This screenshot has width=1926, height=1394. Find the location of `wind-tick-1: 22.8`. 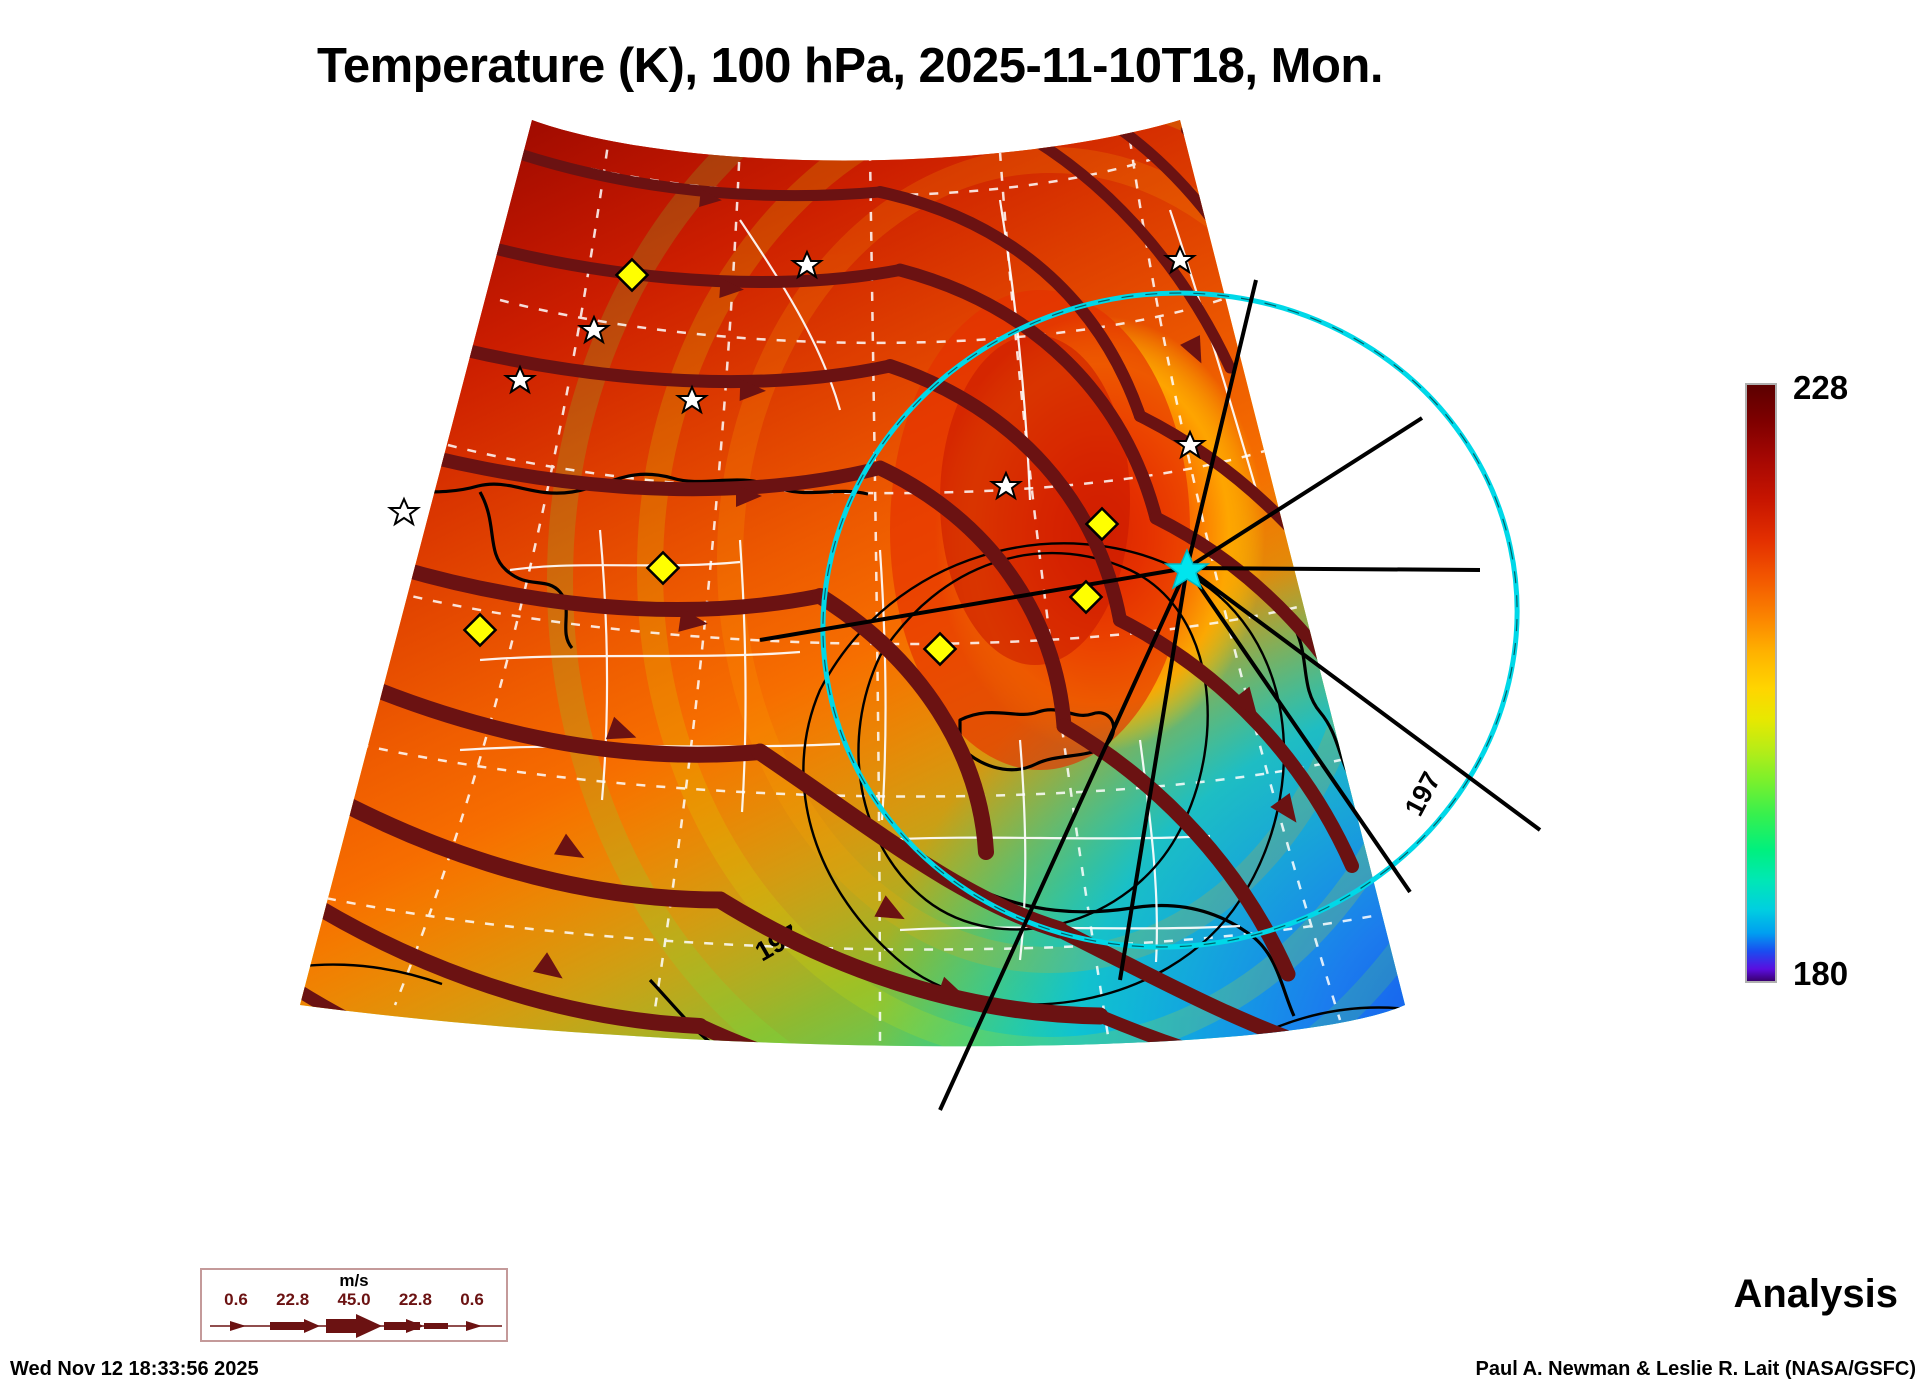

wind-tick-1: 22.8 is located at coordinates (293, 1299).